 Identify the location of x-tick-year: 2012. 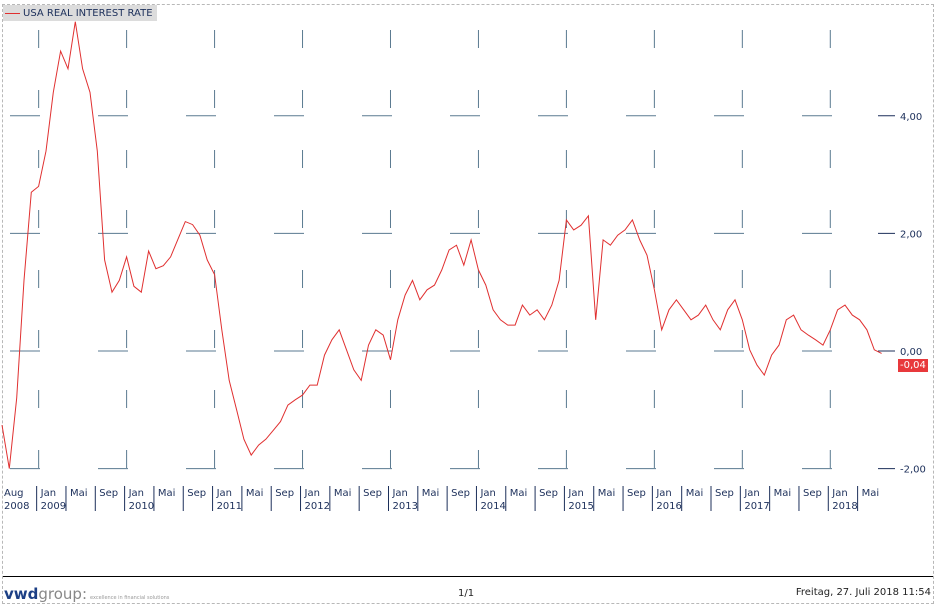
(317, 506).